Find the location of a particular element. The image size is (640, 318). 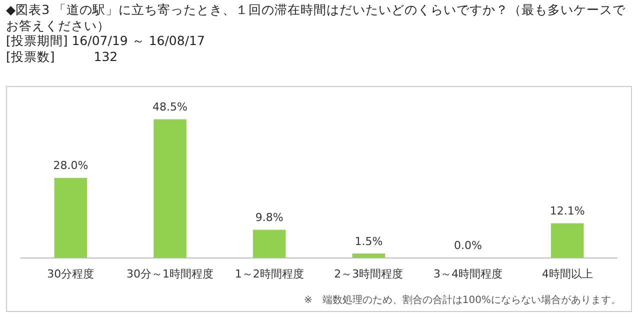

data-label: 12.1% is located at coordinates (567, 211).